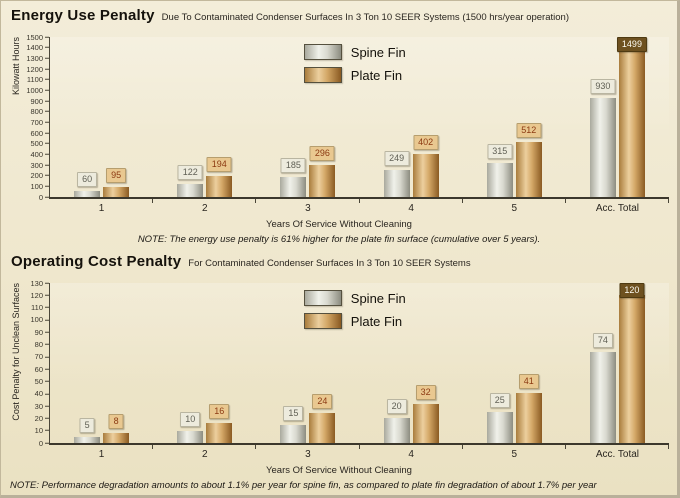 The height and width of the screenshot is (498, 680). I want to click on bar-group: 25 41 5, so click(515, 371).